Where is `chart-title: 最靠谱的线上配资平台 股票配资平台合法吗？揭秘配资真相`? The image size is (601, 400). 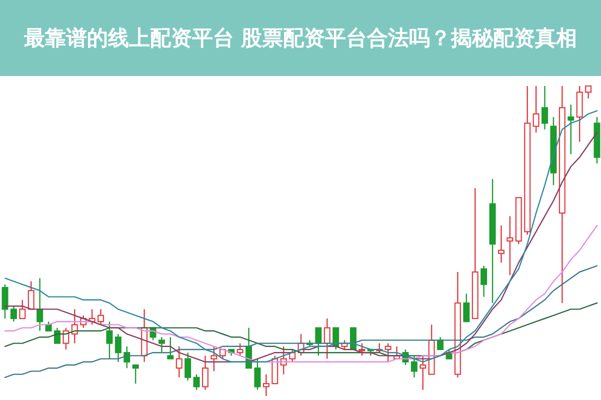 chart-title: 最靠谱的线上配资平台 股票配资平台合法吗？揭秘配资真相 is located at coordinates (300, 38).